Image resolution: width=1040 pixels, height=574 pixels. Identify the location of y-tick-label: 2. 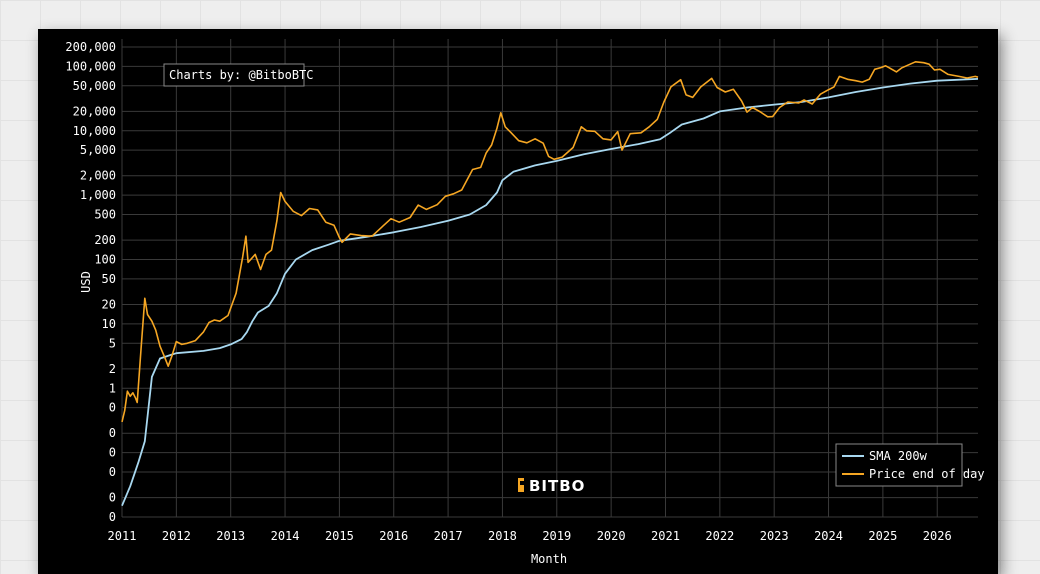
(112, 369).